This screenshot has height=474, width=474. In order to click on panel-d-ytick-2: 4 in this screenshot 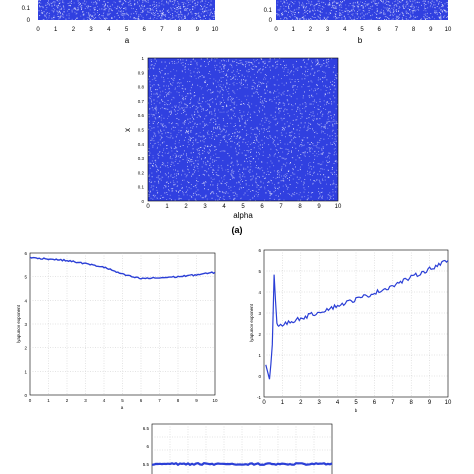, I will do `click(25, 300)`.